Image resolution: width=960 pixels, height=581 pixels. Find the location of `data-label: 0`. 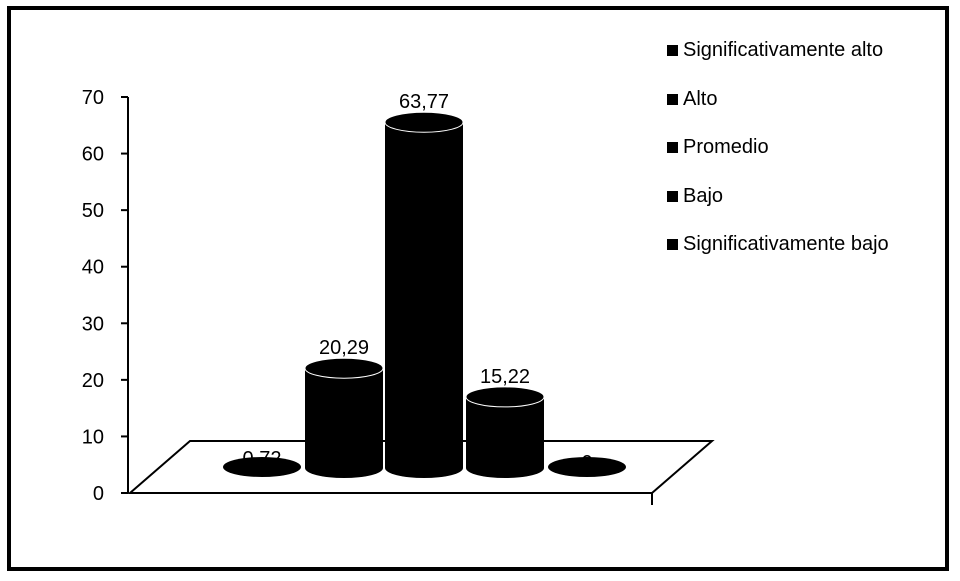

data-label: 0 is located at coordinates (586, 463).